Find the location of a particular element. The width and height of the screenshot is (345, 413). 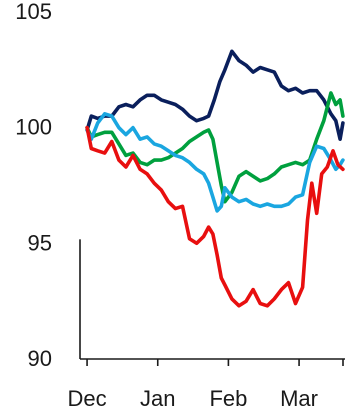

x-tick-label-feb: Feb is located at coordinates (228, 398).